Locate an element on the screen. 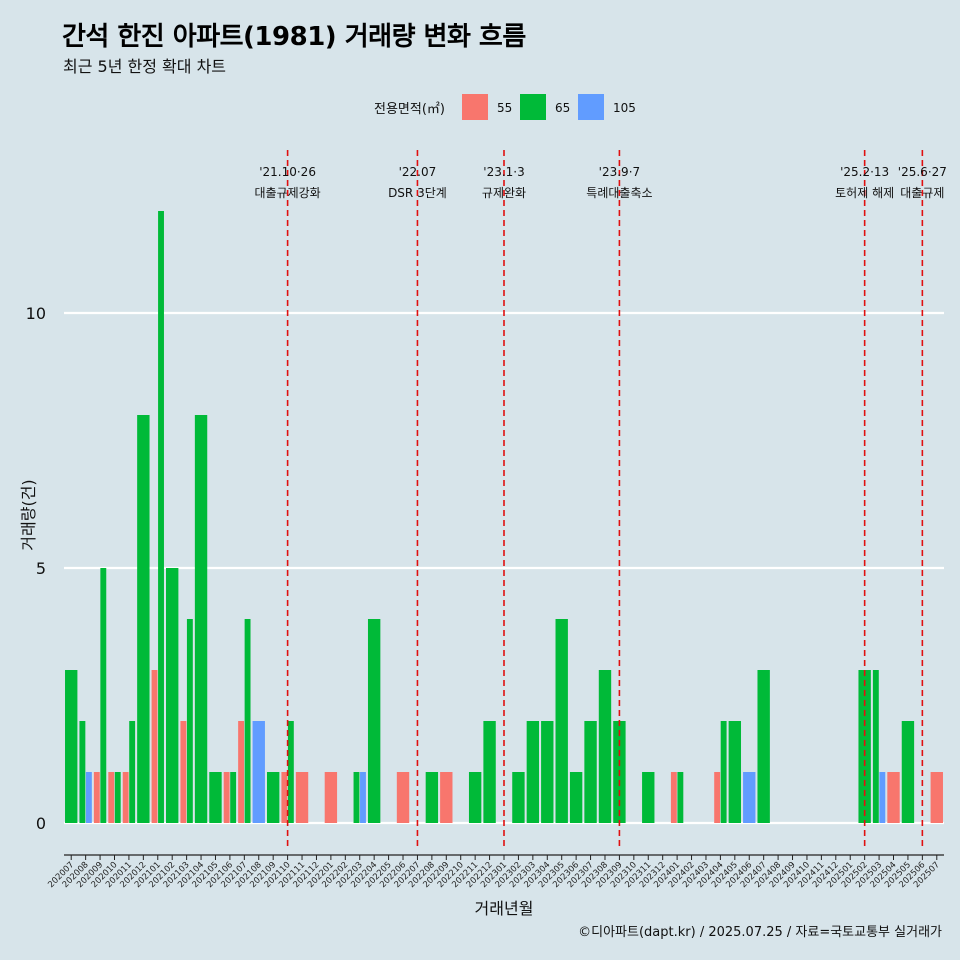 The image size is (960, 960). event-label-0: 대출규제강화 is located at coordinates (287, 193).